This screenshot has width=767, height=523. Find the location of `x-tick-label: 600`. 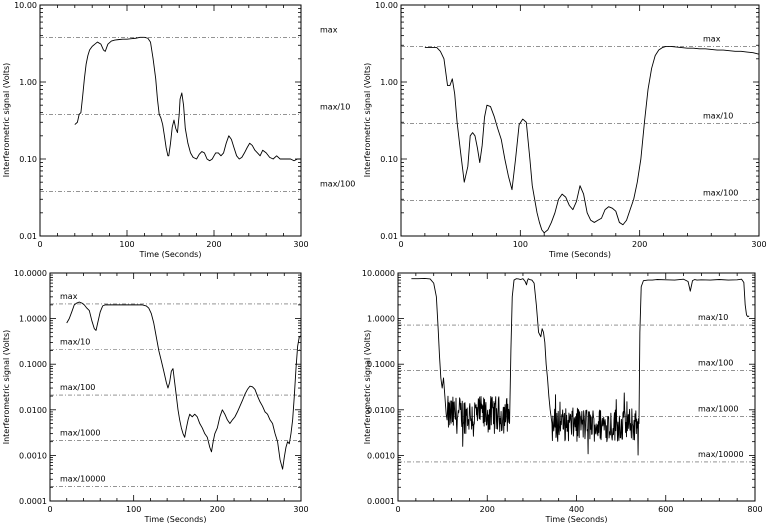

x-tick-label: 600 is located at coordinates (665, 509).